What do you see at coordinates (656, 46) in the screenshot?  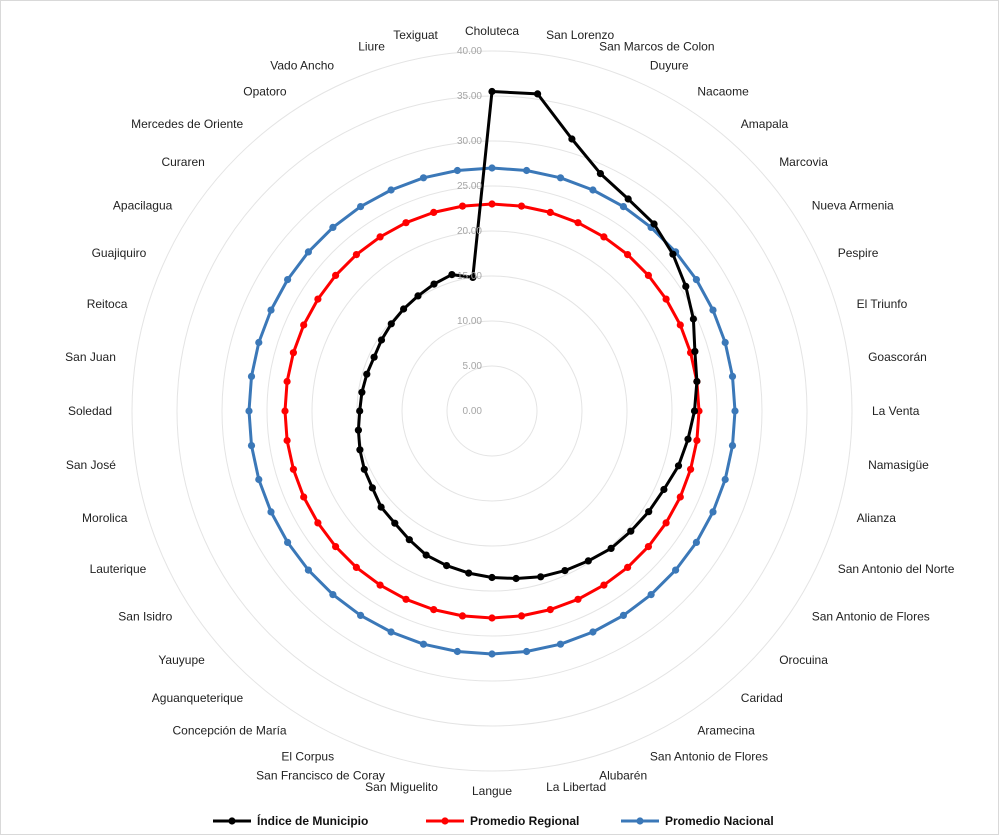 I see `category-label: San Marcos de Colon` at bounding box center [656, 46].